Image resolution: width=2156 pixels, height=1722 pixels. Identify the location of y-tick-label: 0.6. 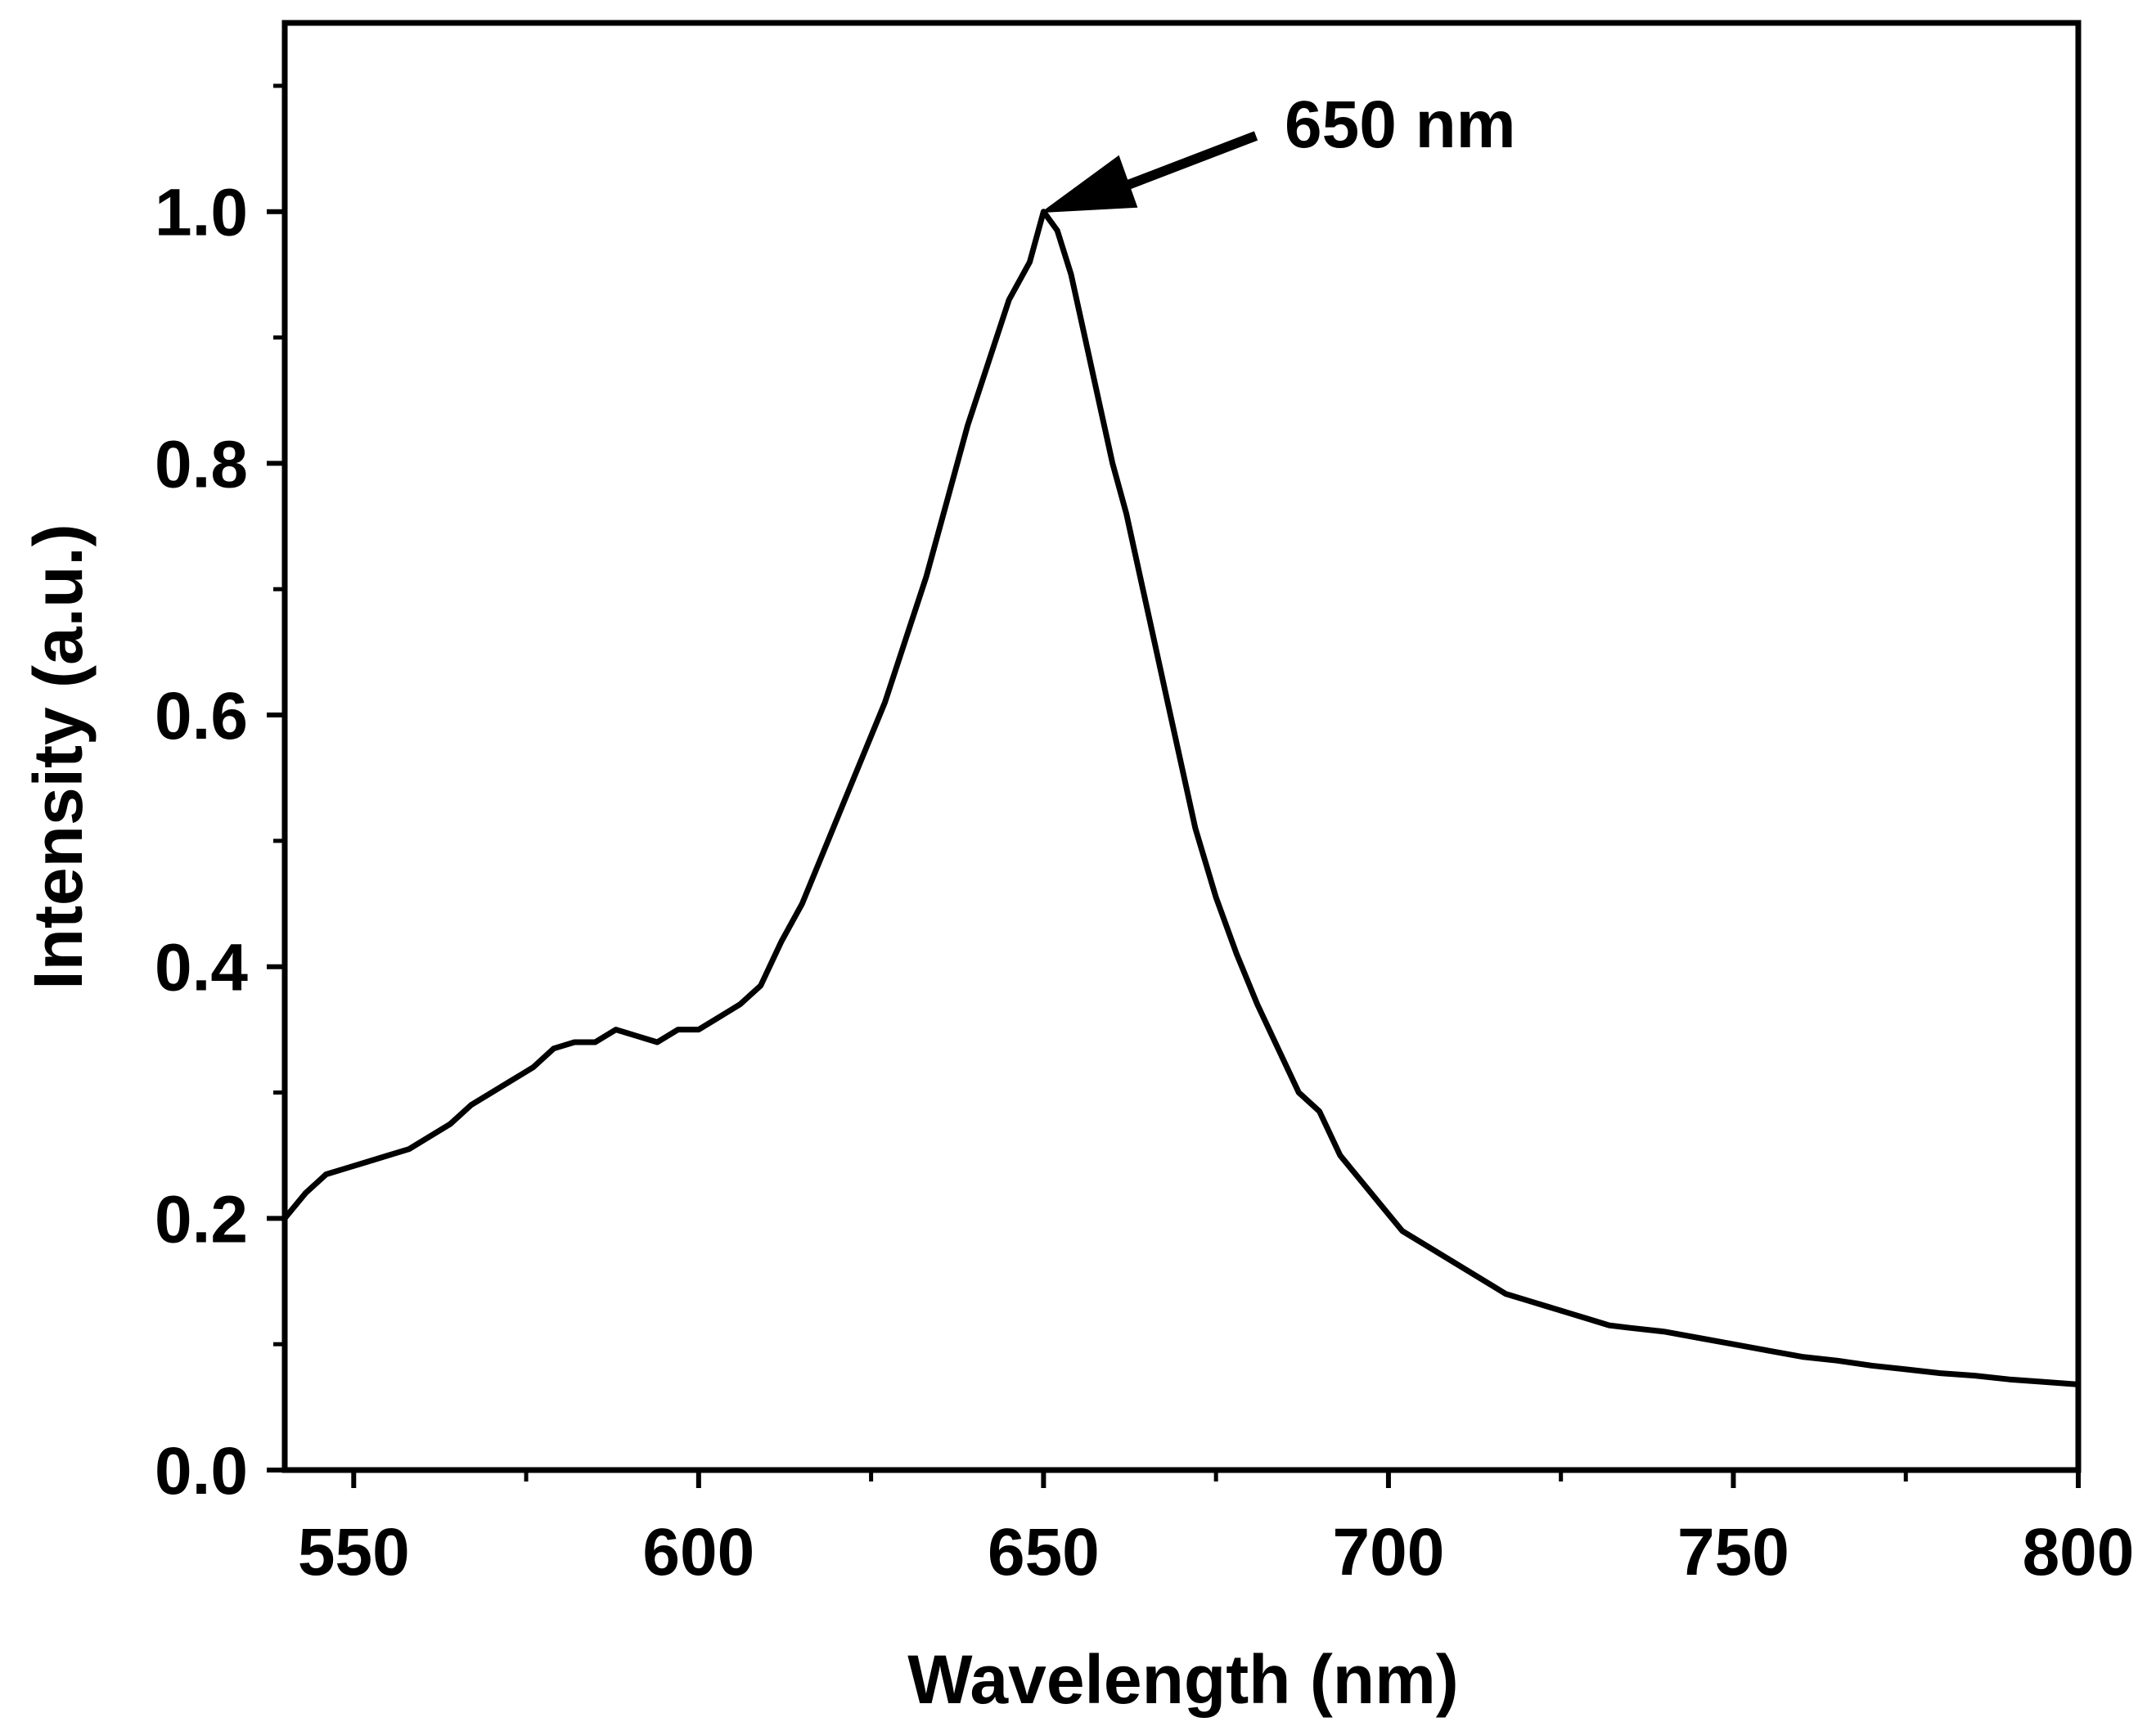
(202, 716).